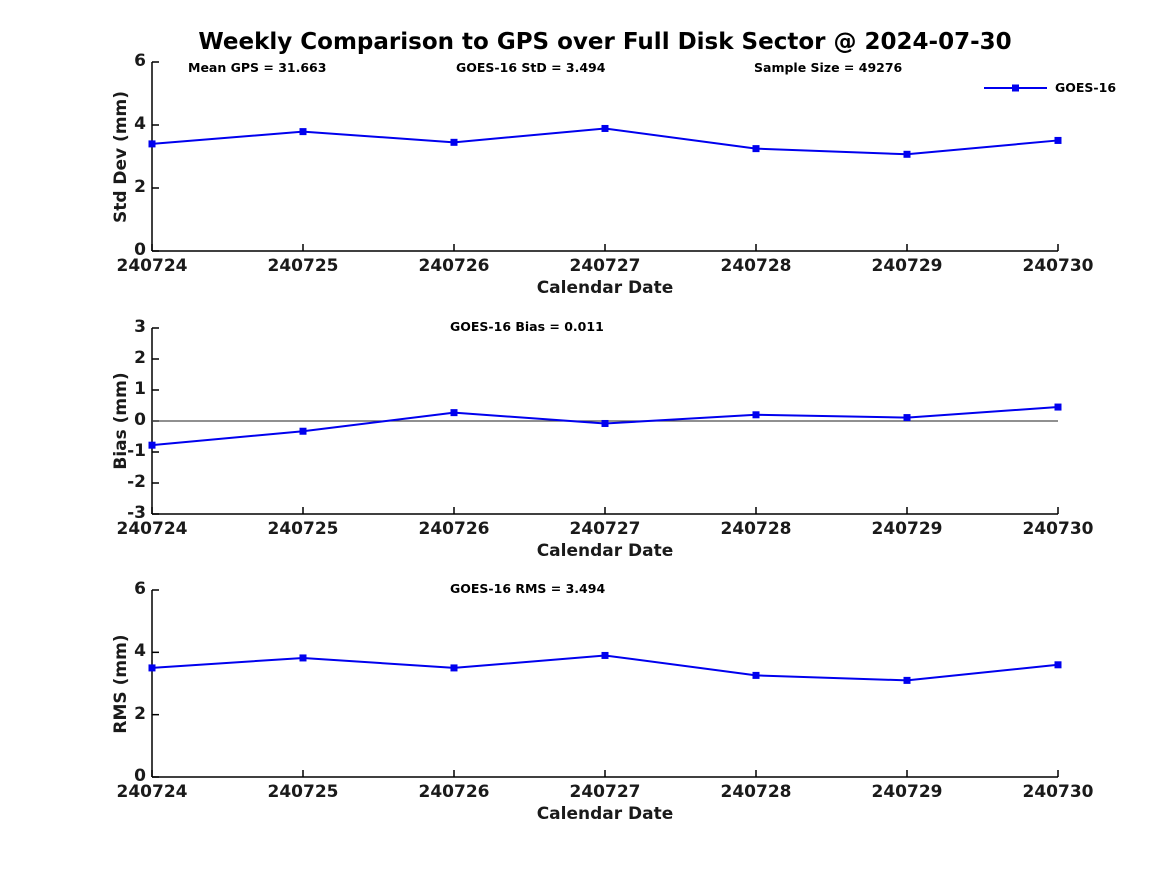 The image size is (1167, 875). Describe the element at coordinates (257, 67) in the screenshot. I see `annotation-mean-gps: Mean GPS = 31.663` at that location.